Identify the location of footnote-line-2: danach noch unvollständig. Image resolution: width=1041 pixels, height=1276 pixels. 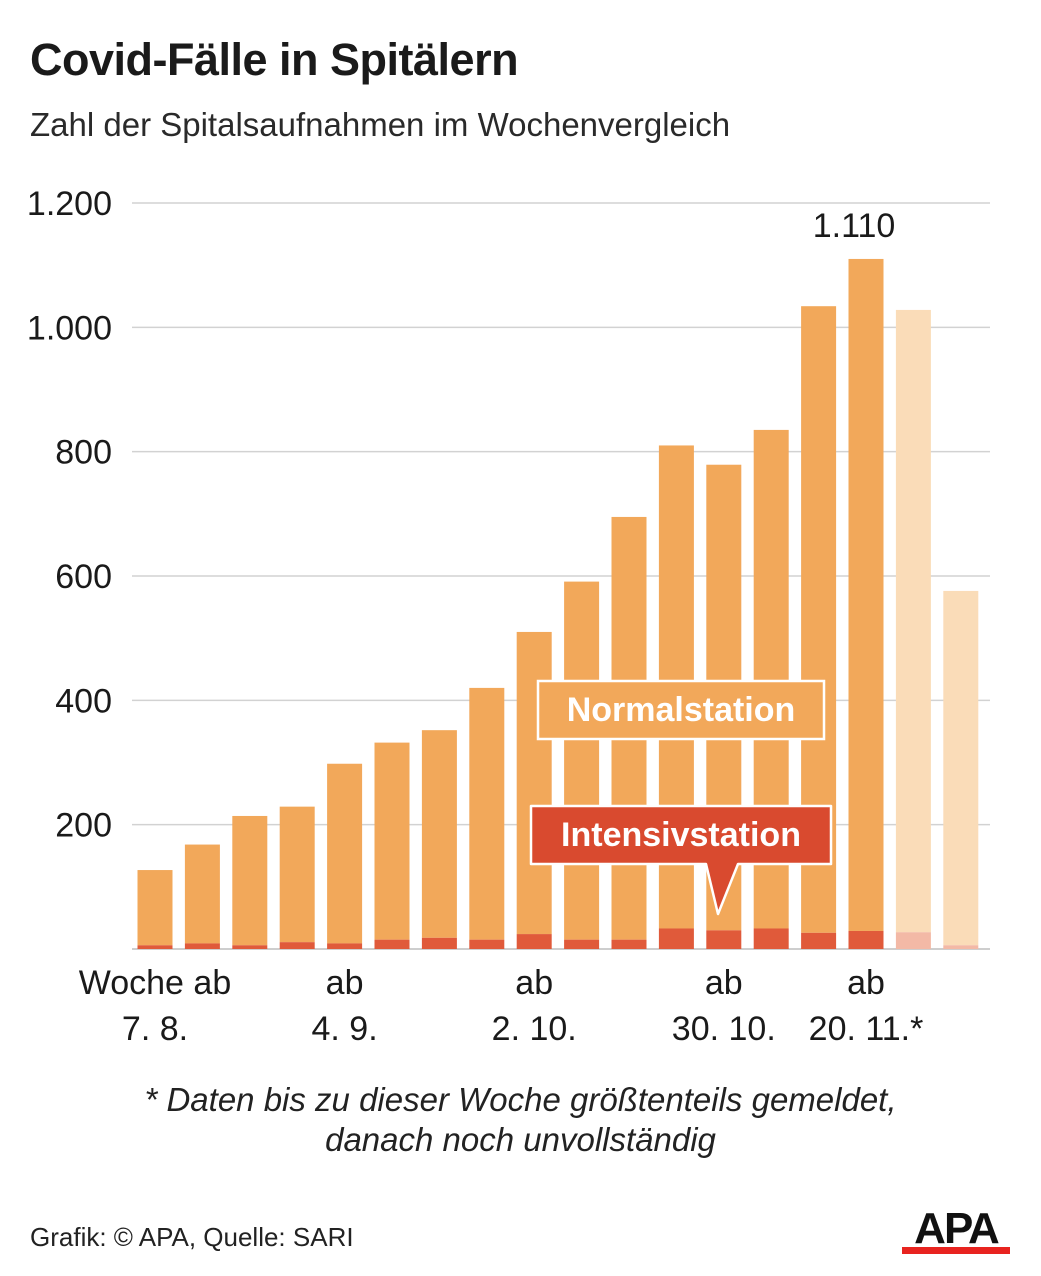
(520, 1139).